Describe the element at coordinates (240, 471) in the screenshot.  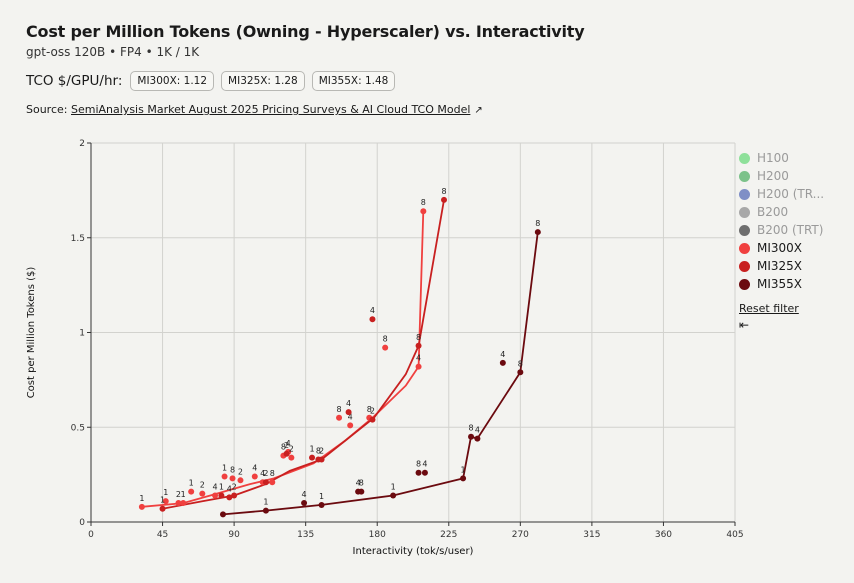
I see `data-label-mi300x: 2` at that location.